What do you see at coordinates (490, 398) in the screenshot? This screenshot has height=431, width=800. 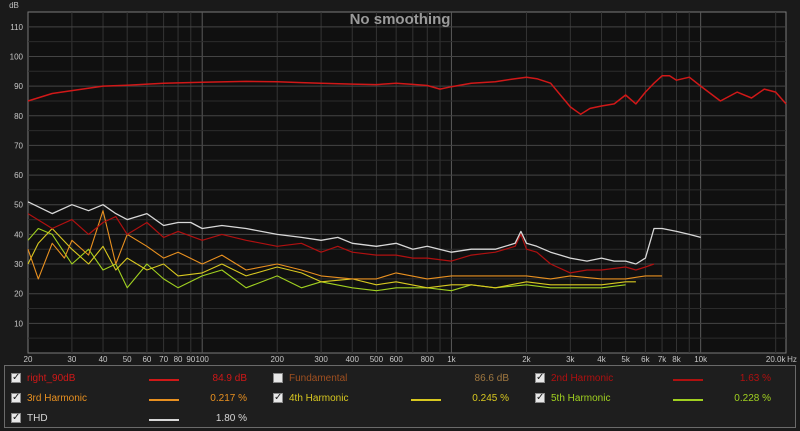 I see `legend-value: 0.245 %` at bounding box center [490, 398].